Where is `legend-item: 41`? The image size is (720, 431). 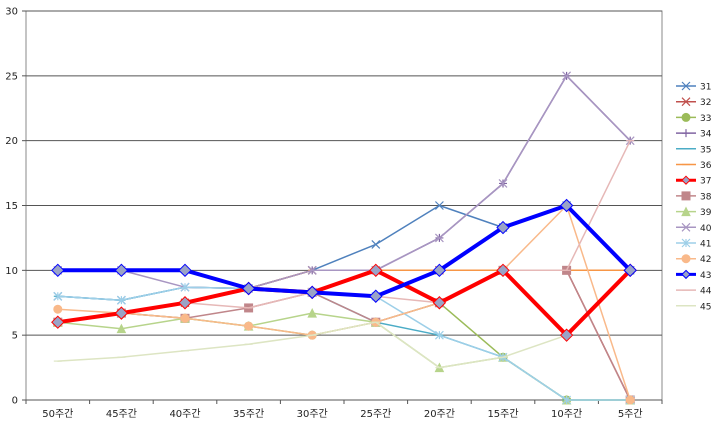
legend-item: 41 is located at coordinates (693, 244).